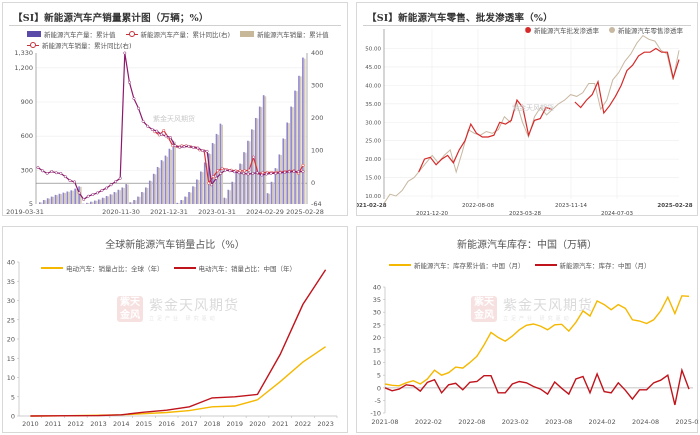 This screenshot has width=700, height=435. What do you see at coordinates (235, 424) in the screenshot?
I see `x-tick-label: 2019` at bounding box center [235, 424].